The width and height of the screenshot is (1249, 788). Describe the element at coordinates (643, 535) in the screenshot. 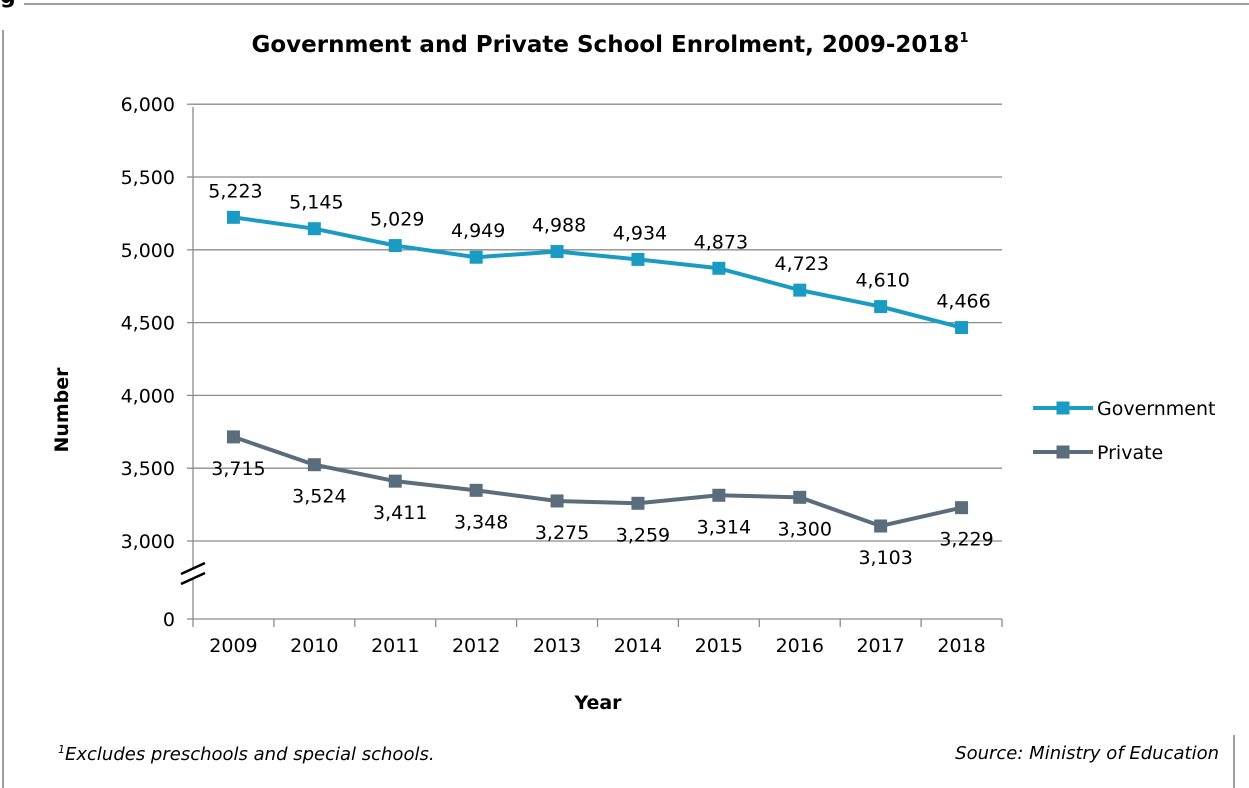

I see `private-data-label: 3,259` at that location.